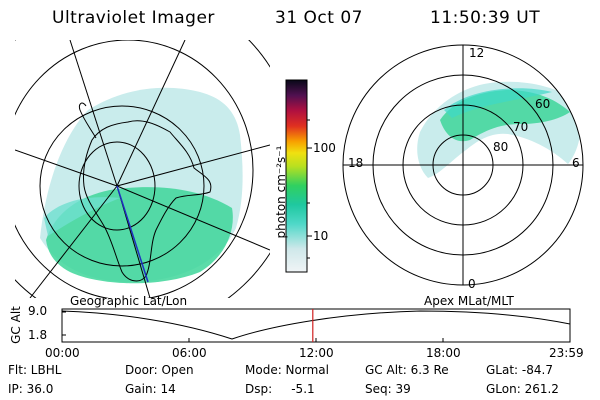  Describe the element at coordinates (62, 353) in the screenshot. I see `time-tick-0000: 00:00` at that location.